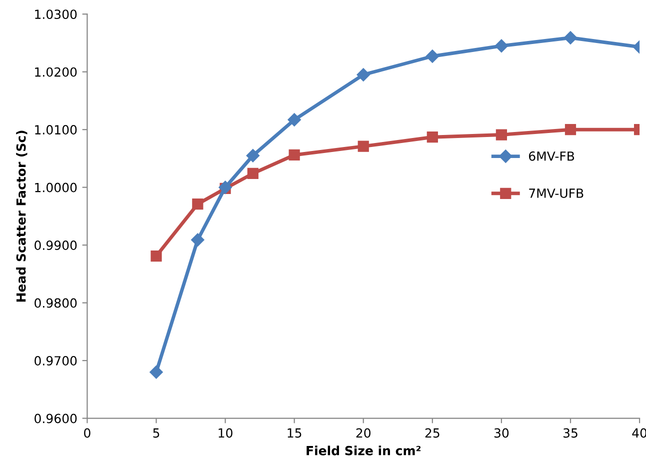 The height and width of the screenshot is (470, 646). I want to click on x-tick-label: 10, so click(225, 433).